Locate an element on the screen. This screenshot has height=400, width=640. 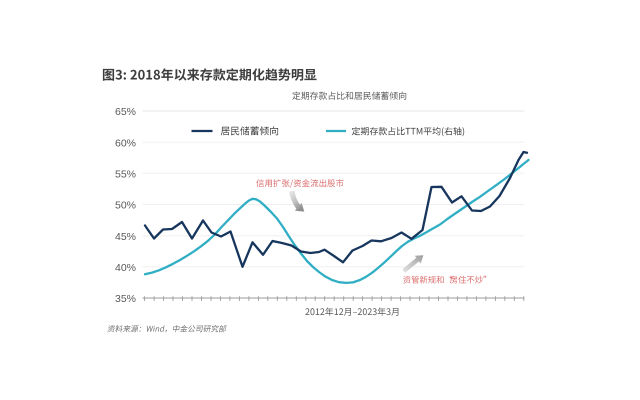
svg-text: 65% is located at coordinates (125, 112).